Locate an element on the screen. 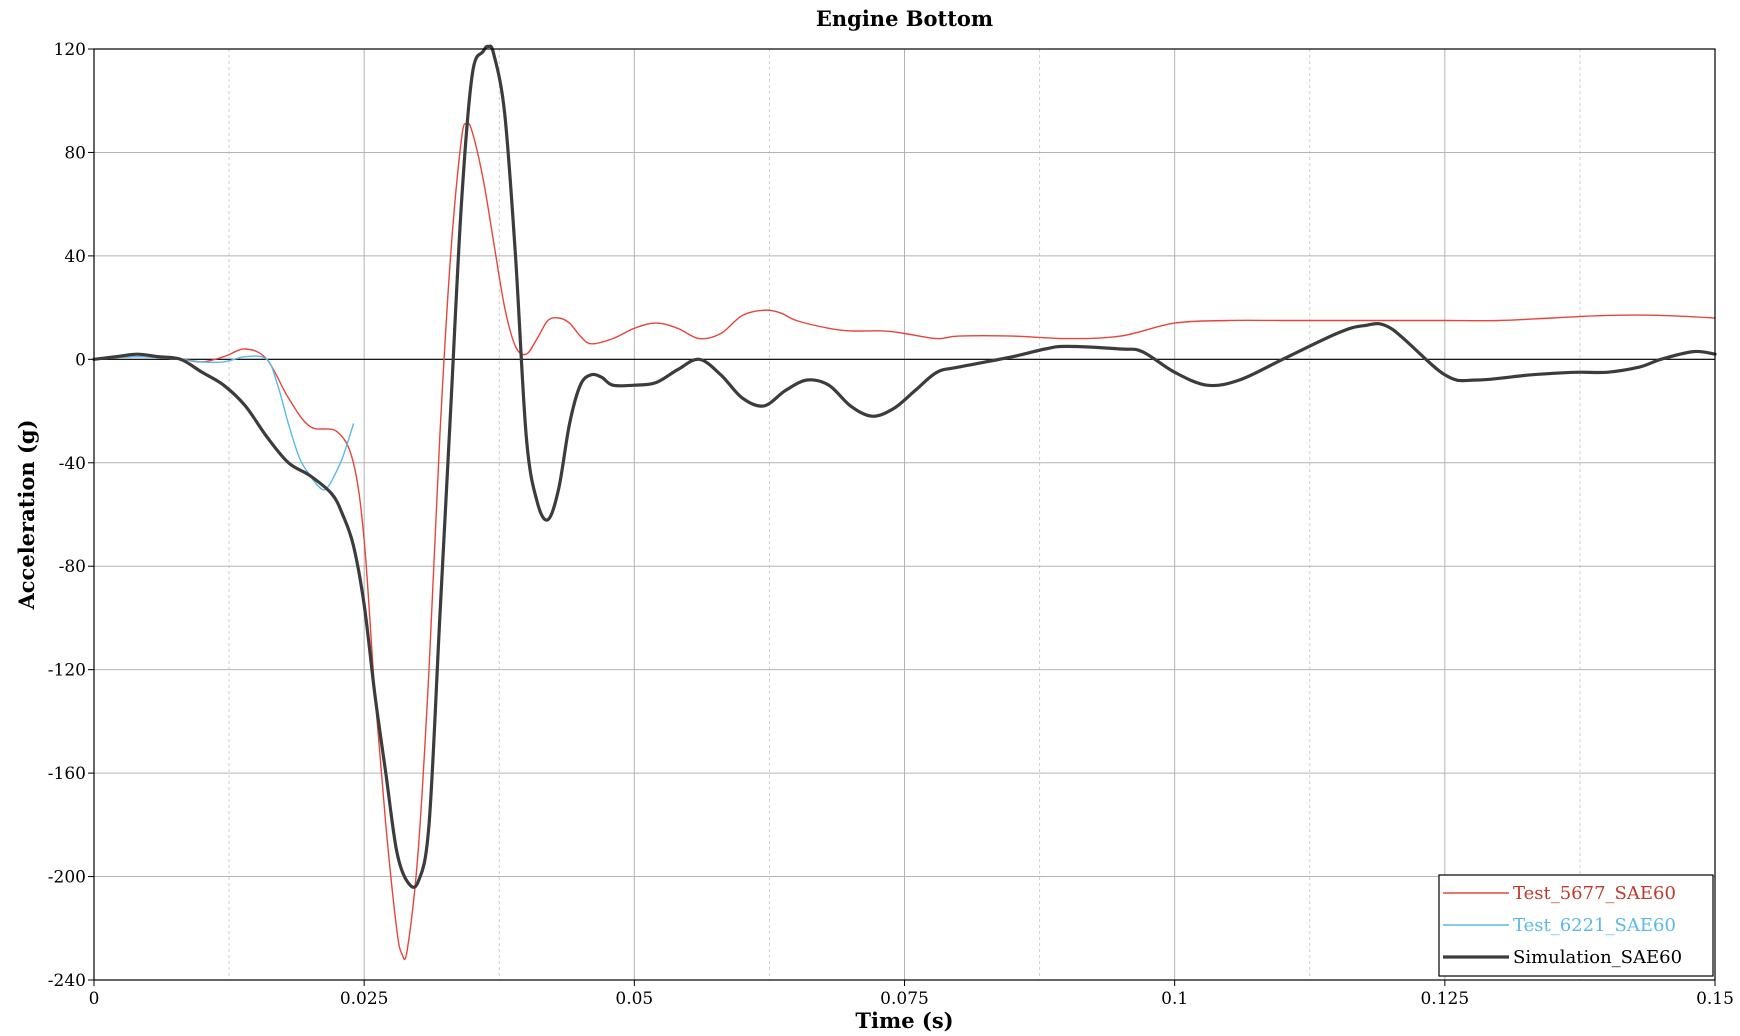  y-tick-label: -120 is located at coordinates (67, 671).